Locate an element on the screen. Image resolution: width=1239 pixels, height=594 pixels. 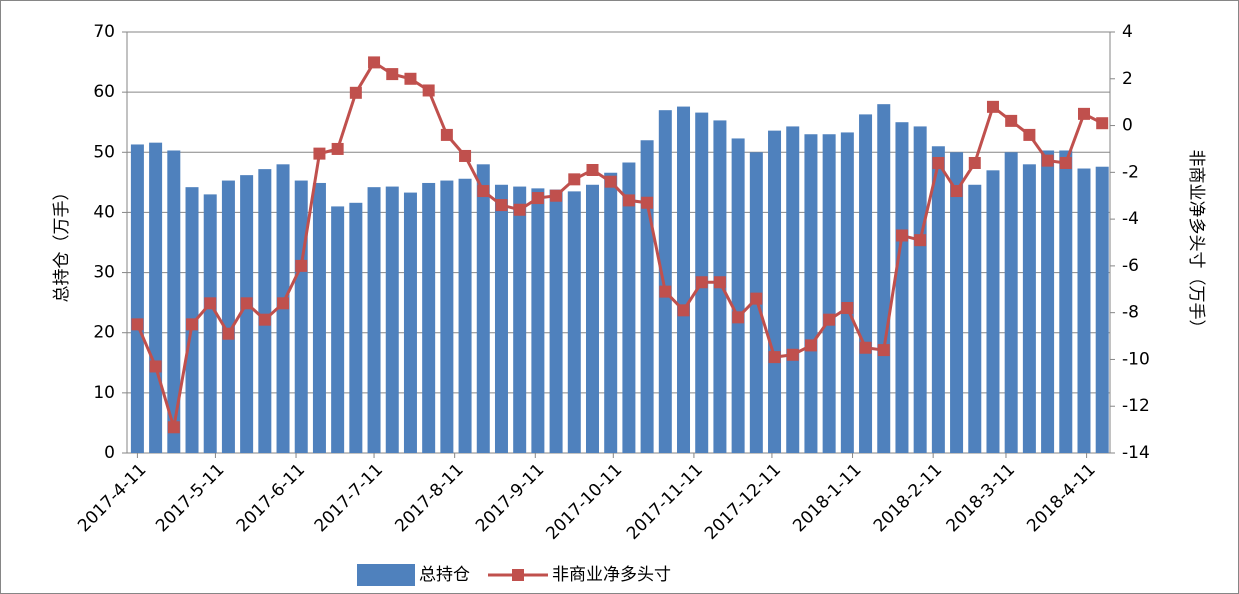
y2-tick-label: -14 is located at coordinates (1136, 453).